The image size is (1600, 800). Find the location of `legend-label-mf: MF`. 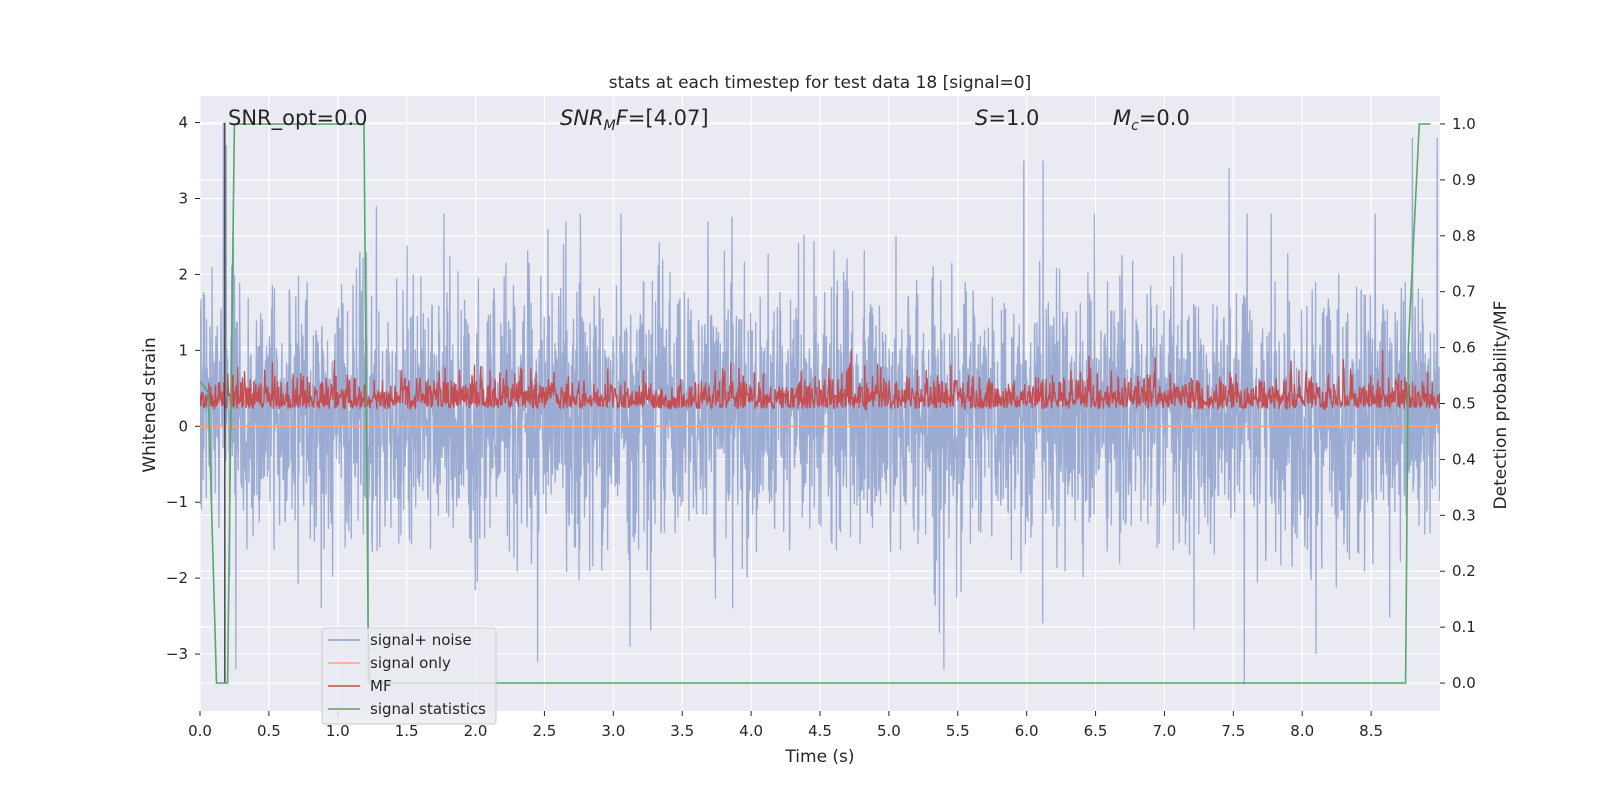

legend-label-mf: MF is located at coordinates (381, 686).